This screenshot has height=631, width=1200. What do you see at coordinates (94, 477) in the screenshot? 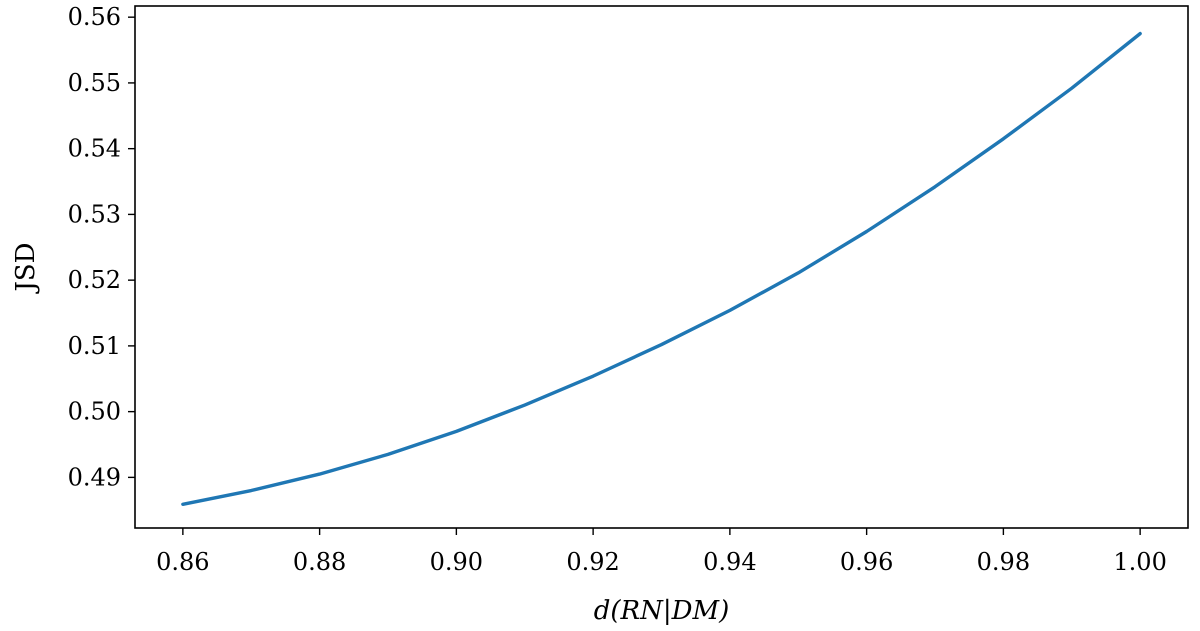
I see `y-tick-label: 0.49` at bounding box center [94, 477].